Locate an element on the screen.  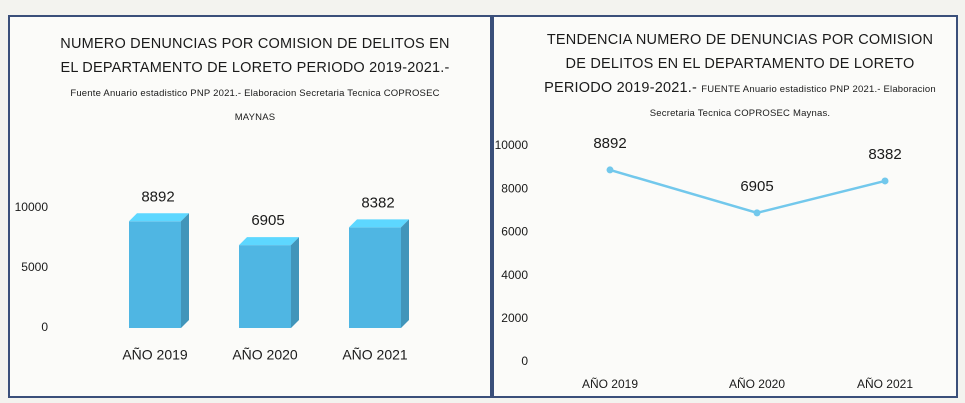
y-tick-label: 4000 is located at coordinates (514, 275).